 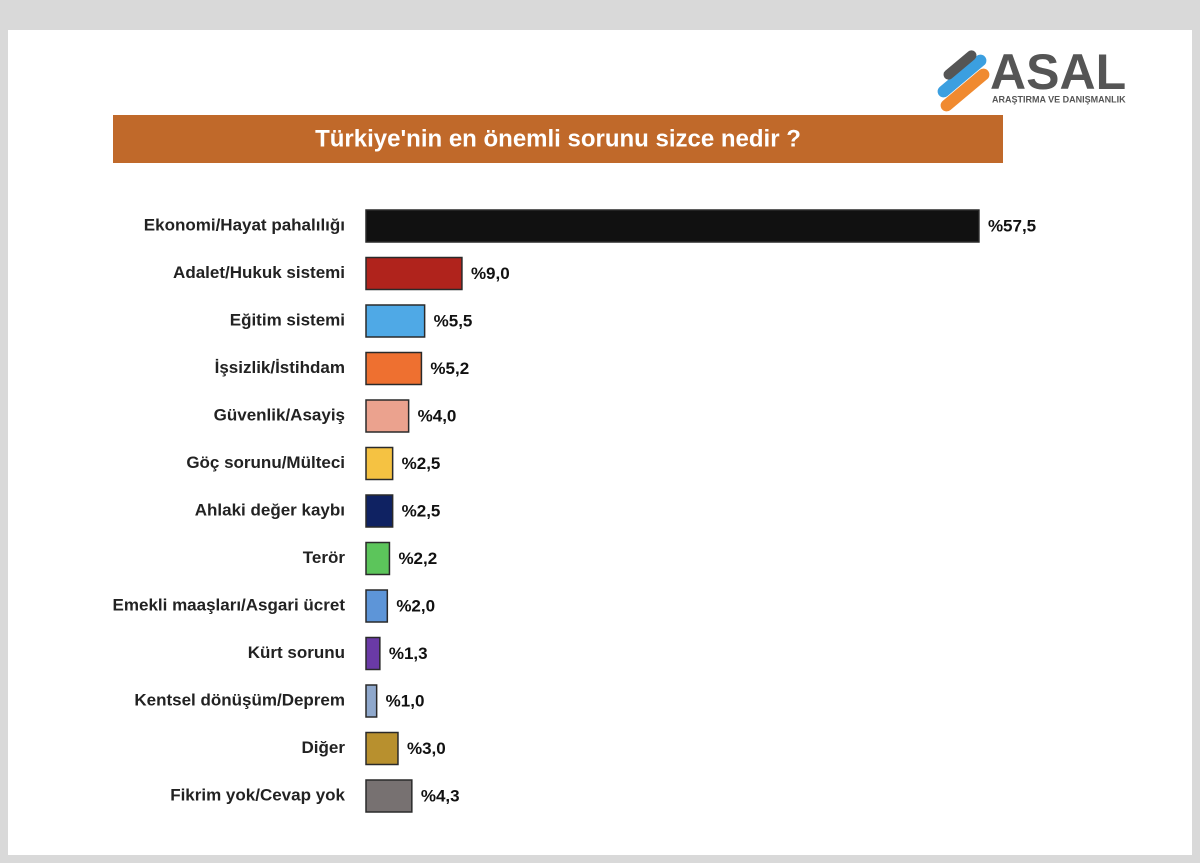 I want to click on value-label: %57,5, so click(x=1012, y=225).